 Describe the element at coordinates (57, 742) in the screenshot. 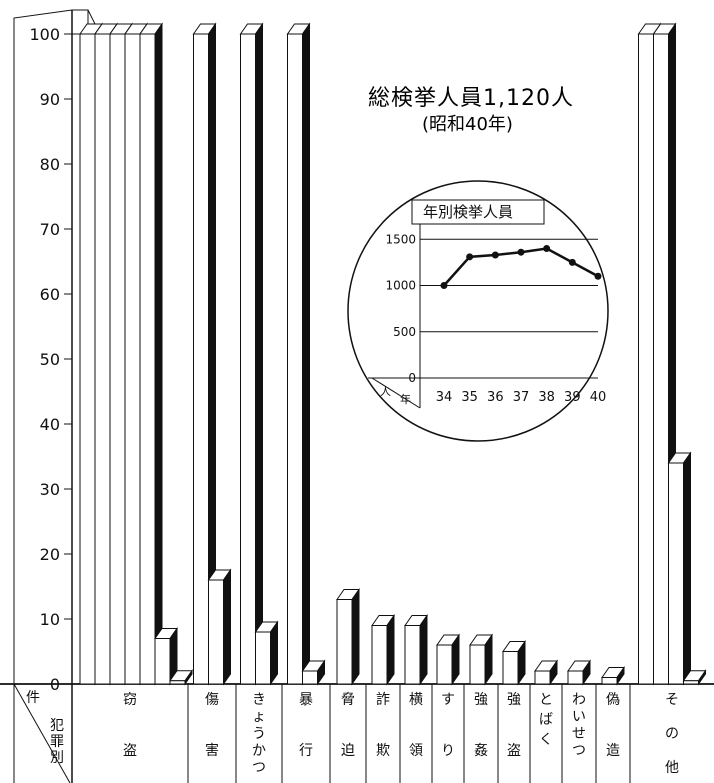

I see `x-axis-label-char: 罪` at that location.